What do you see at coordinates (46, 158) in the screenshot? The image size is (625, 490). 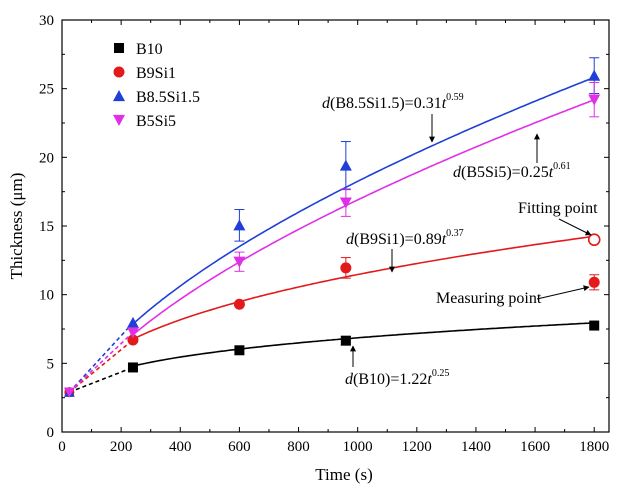 I see `y-tick-label: 20` at bounding box center [46, 158].